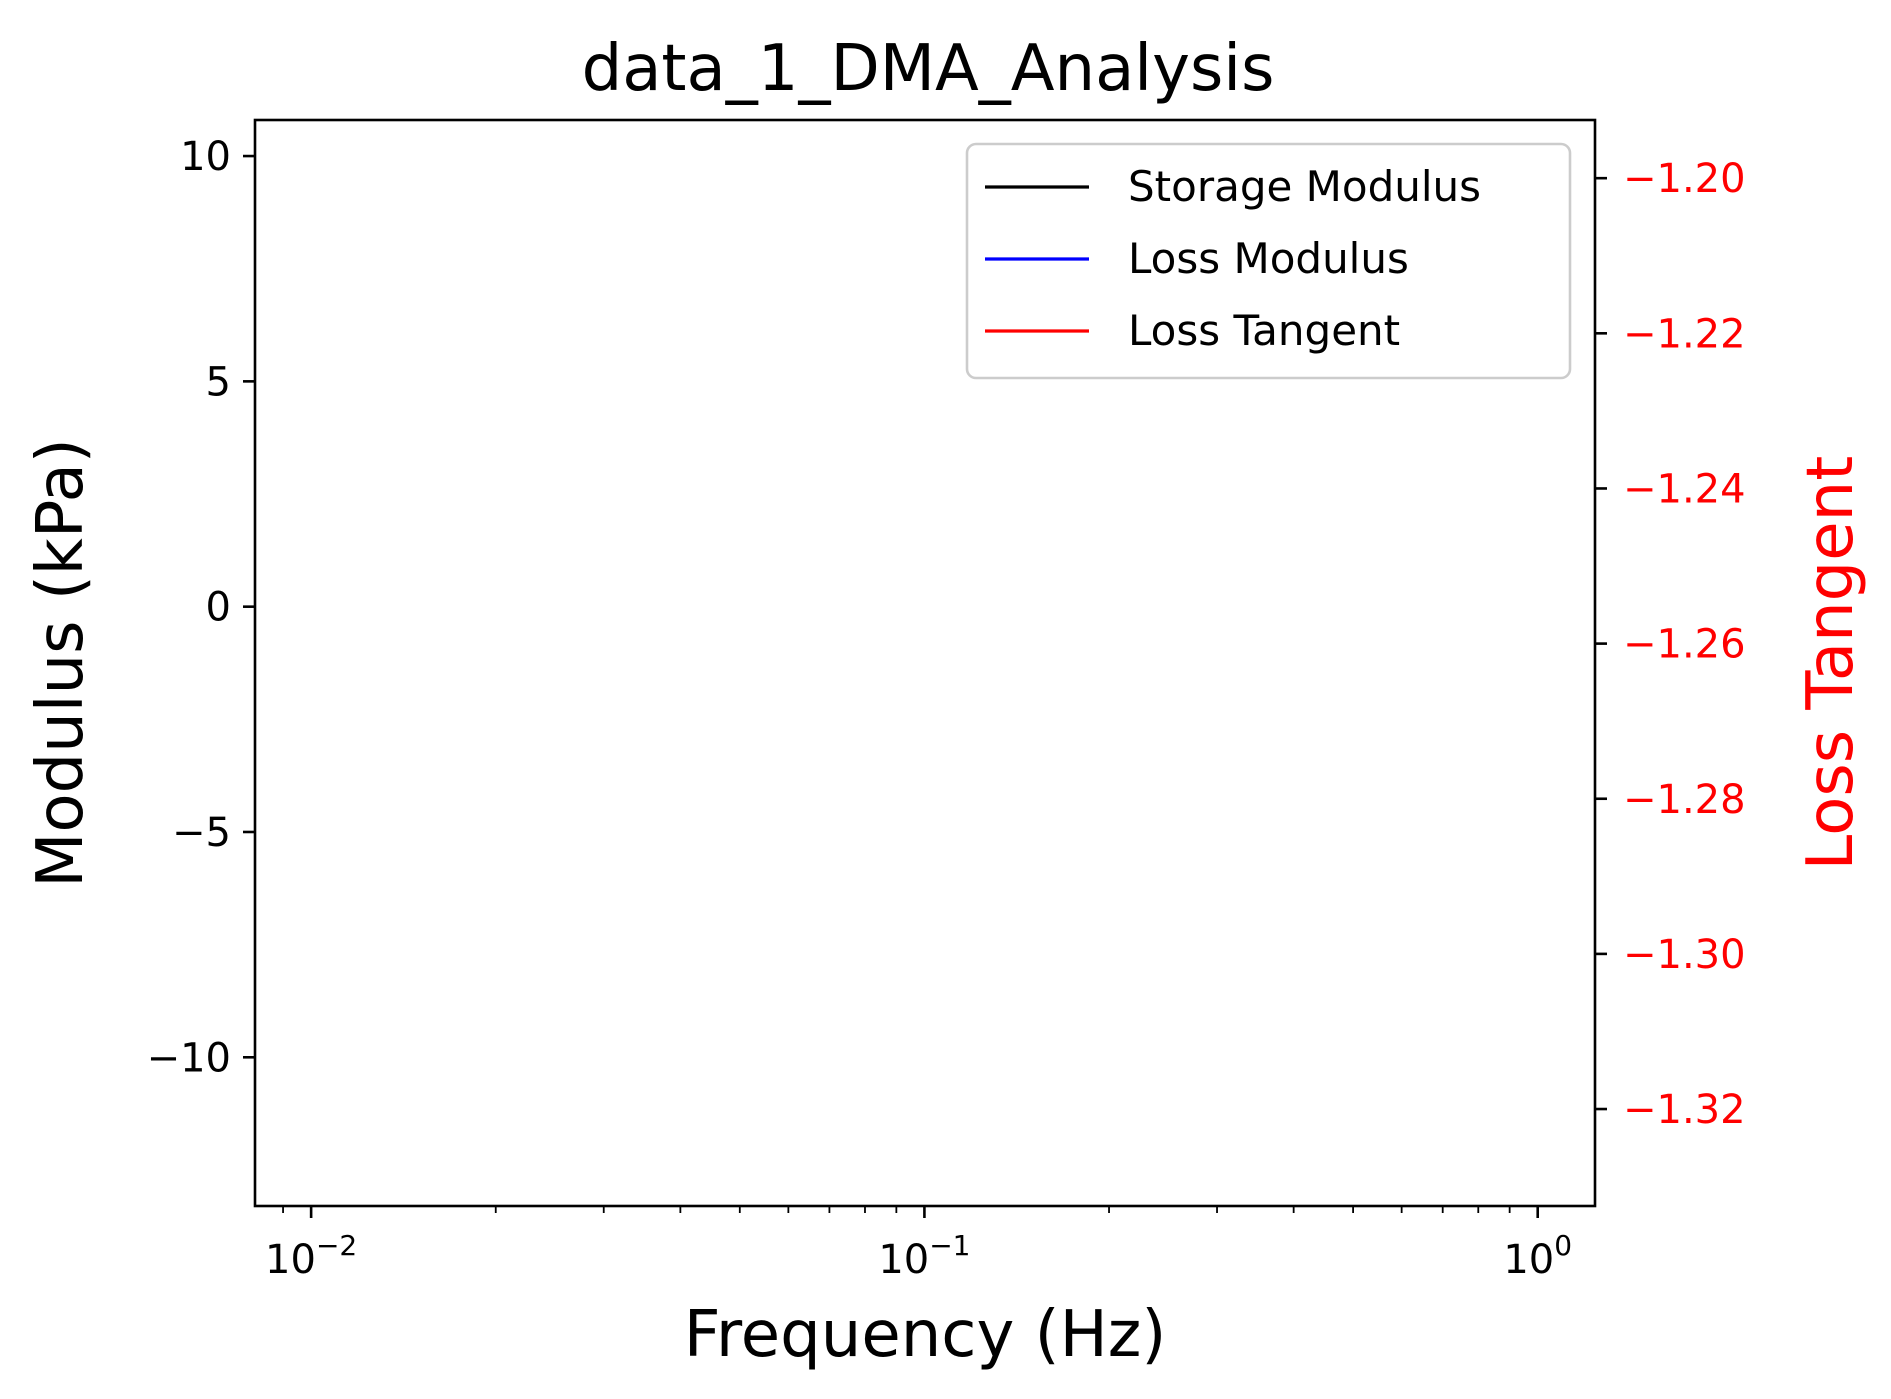 The height and width of the screenshot is (1399, 1891). What do you see at coordinates (218, 608) in the screenshot?
I see `y-tick-label: 0` at bounding box center [218, 608].